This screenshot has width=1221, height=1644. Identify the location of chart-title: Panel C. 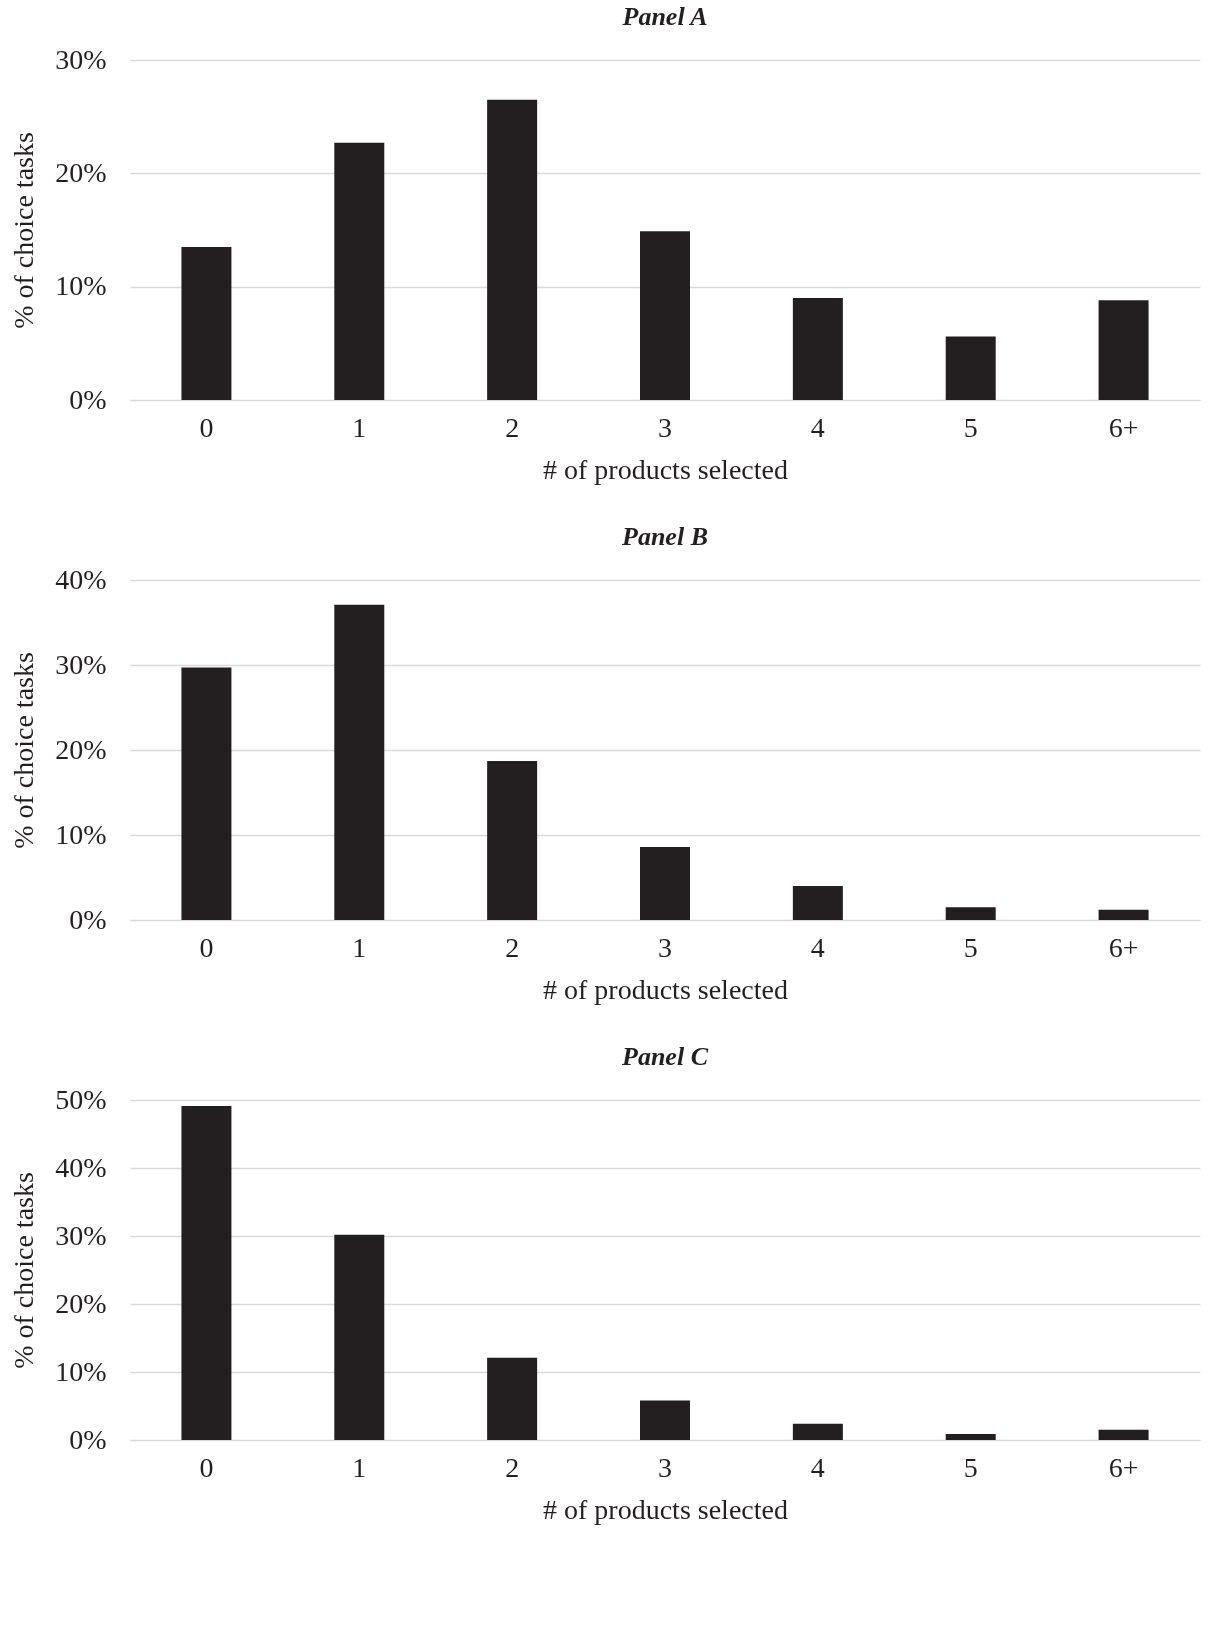
(665, 1056).